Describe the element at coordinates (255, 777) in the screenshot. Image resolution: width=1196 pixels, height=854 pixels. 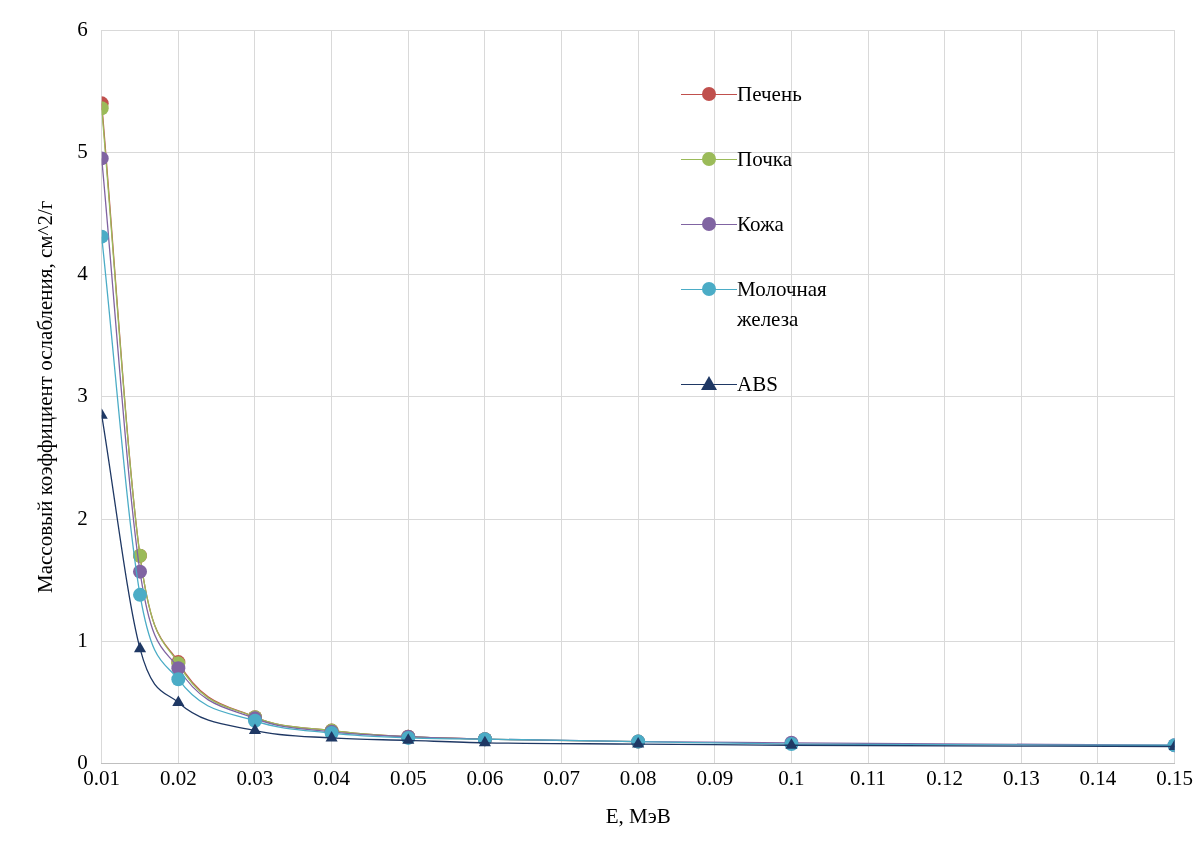
I see `x-tick-label: 0.03` at that location.